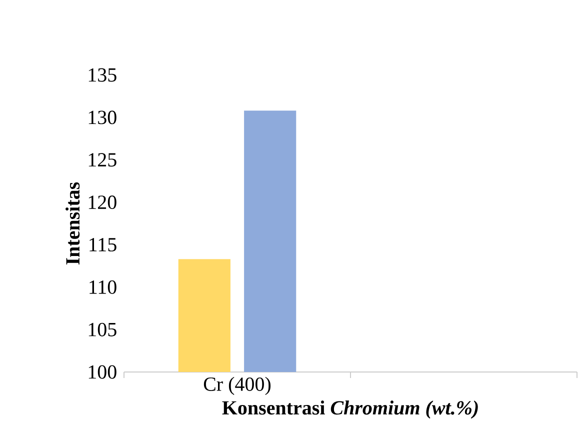 The width and height of the screenshot is (581, 447). What do you see at coordinates (102, 203) in the screenshot?
I see `y-tick-label: 120` at bounding box center [102, 203].